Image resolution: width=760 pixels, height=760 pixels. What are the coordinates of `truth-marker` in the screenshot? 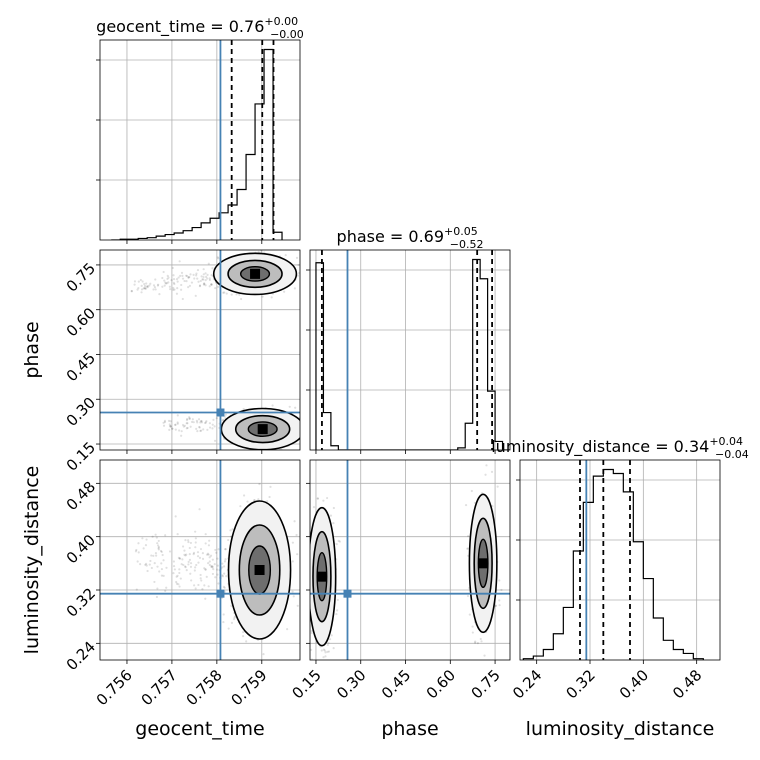 It's located at (220, 412).